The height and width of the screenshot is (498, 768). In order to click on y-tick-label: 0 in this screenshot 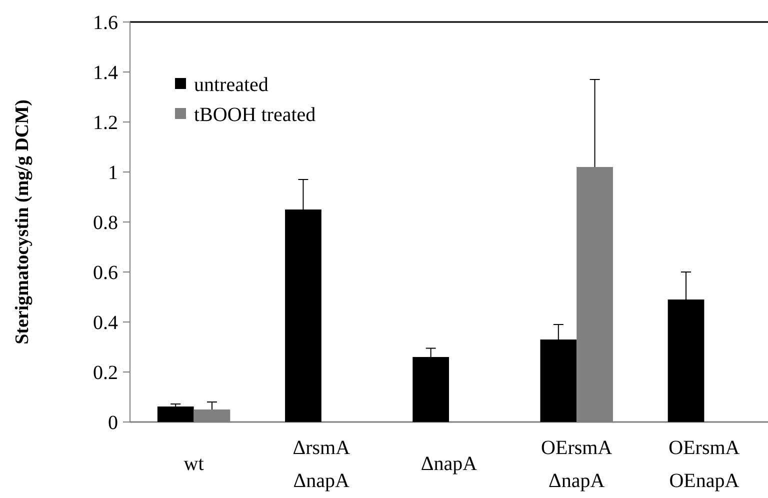, I will do `click(113, 423)`.